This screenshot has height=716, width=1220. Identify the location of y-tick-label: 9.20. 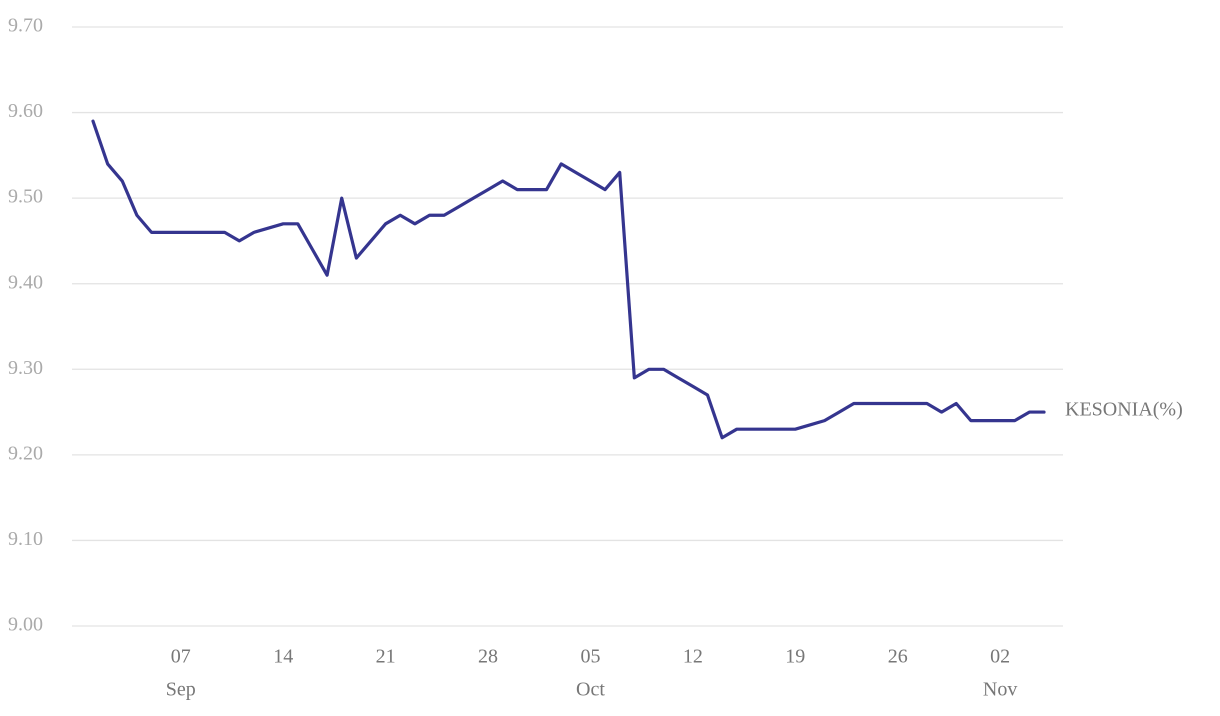
(25, 453).